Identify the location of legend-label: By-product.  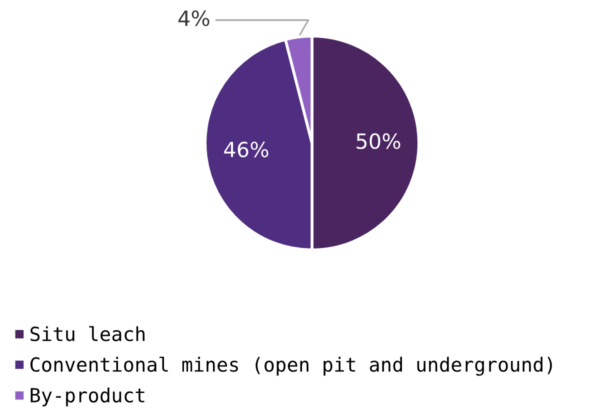
(87, 397).